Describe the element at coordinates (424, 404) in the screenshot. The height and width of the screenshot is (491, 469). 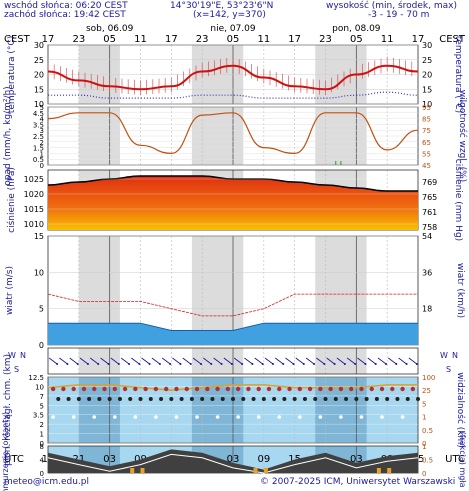
I see `vis-ytick-right: 5` at that location.